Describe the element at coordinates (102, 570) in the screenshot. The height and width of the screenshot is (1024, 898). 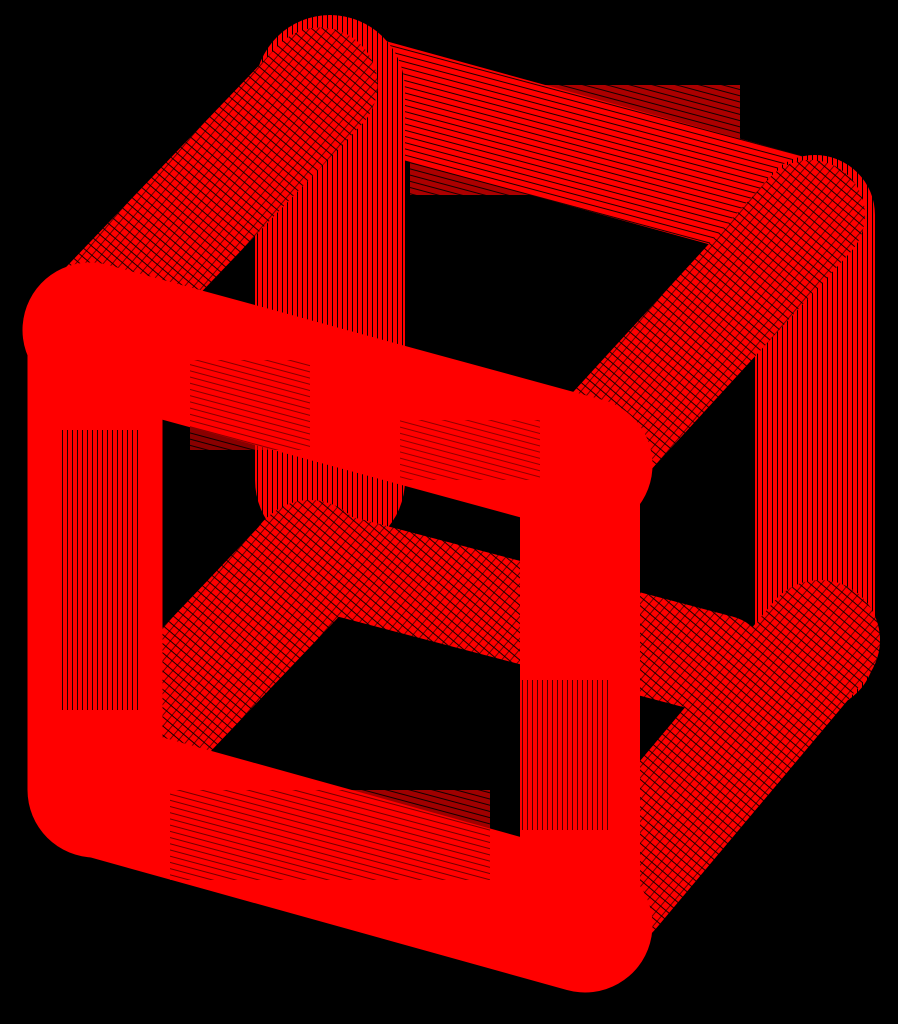
I see `hatch-patch-left` at that location.